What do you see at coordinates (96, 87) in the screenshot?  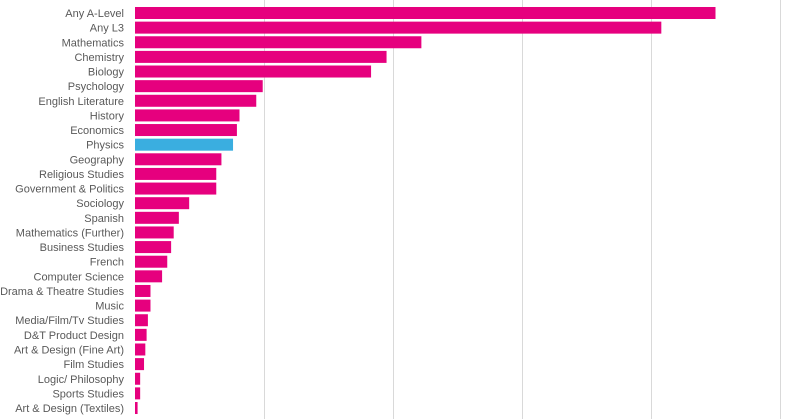 I see `category-label-psychology: Psychology` at bounding box center [96, 87].